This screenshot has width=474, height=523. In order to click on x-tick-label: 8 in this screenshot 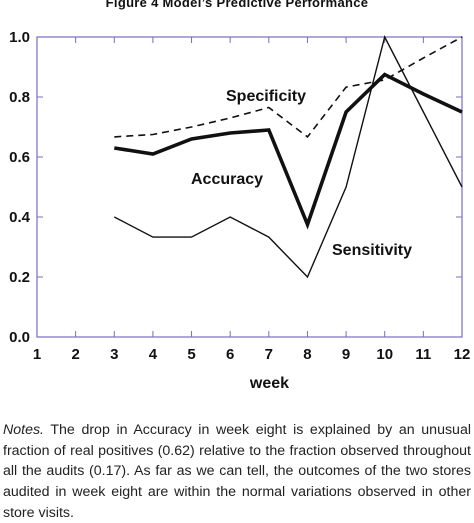, I will do `click(307, 354)`.